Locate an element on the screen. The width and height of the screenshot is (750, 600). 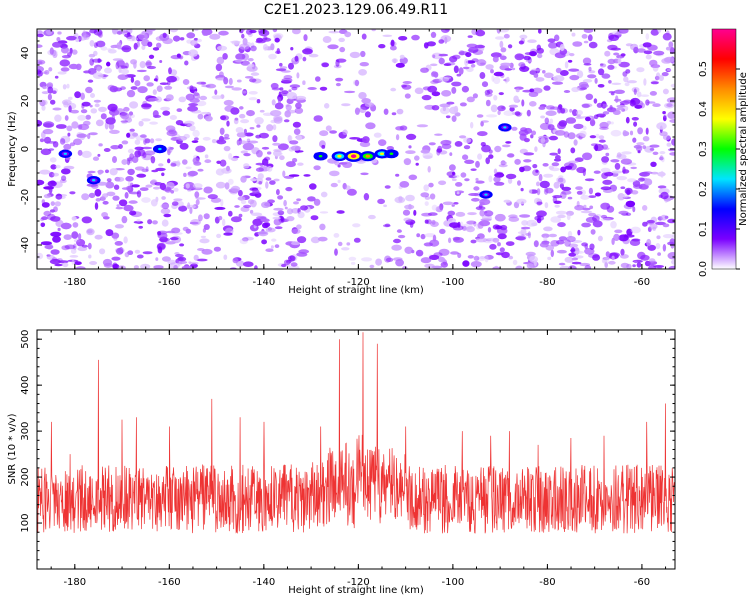
y-tick-label: 200 is located at coordinates (25, 477).